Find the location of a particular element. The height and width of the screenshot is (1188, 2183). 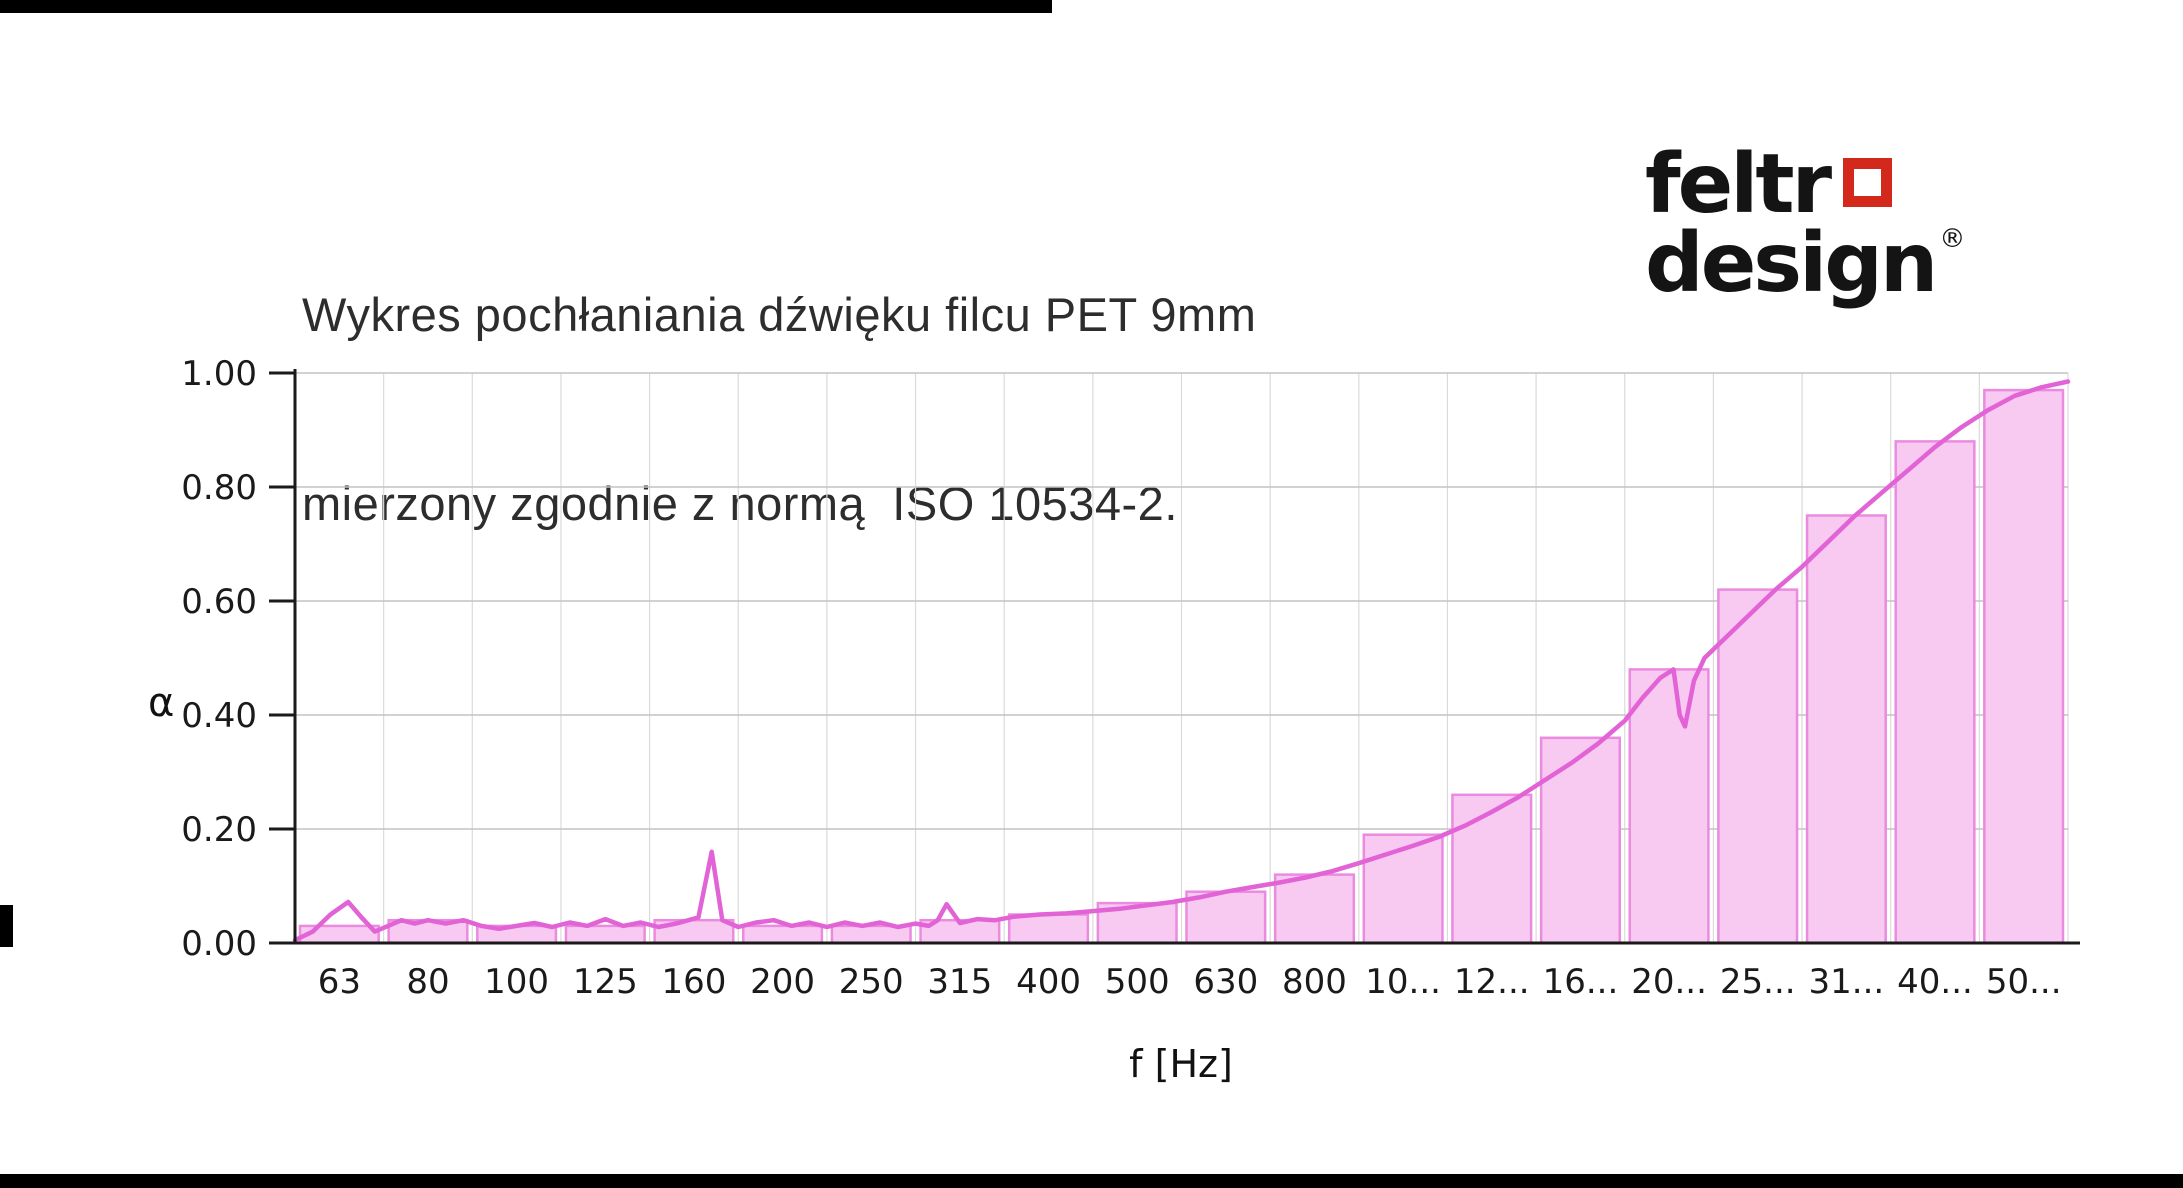

x-tick-label: 160 is located at coordinates (693, 982).